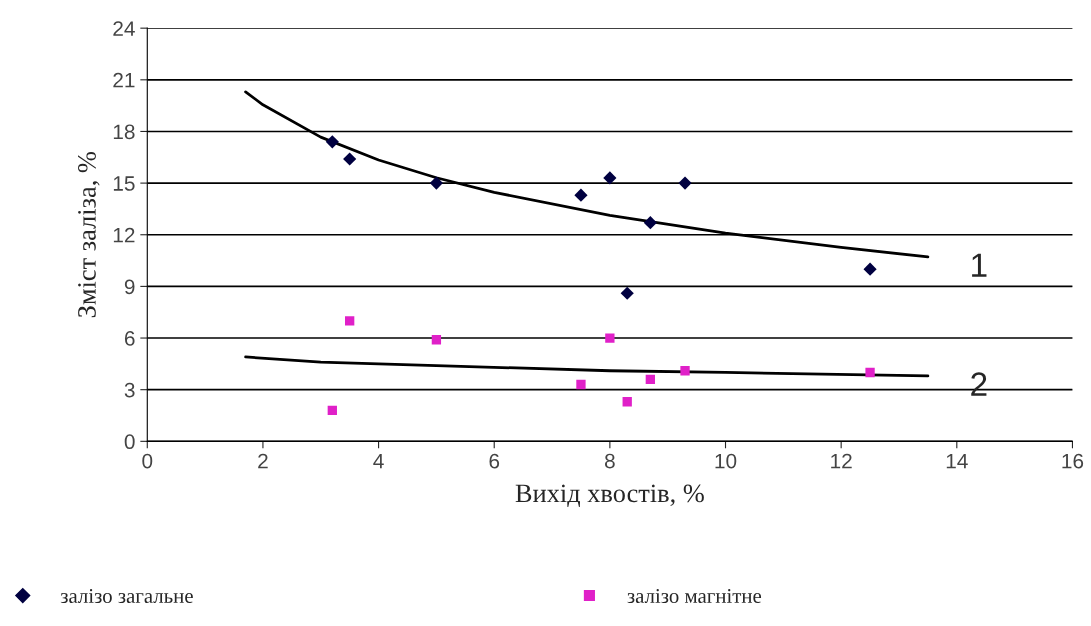 The image size is (1091, 626). What do you see at coordinates (147, 461) in the screenshot?
I see `x-tick-label: 0` at bounding box center [147, 461].